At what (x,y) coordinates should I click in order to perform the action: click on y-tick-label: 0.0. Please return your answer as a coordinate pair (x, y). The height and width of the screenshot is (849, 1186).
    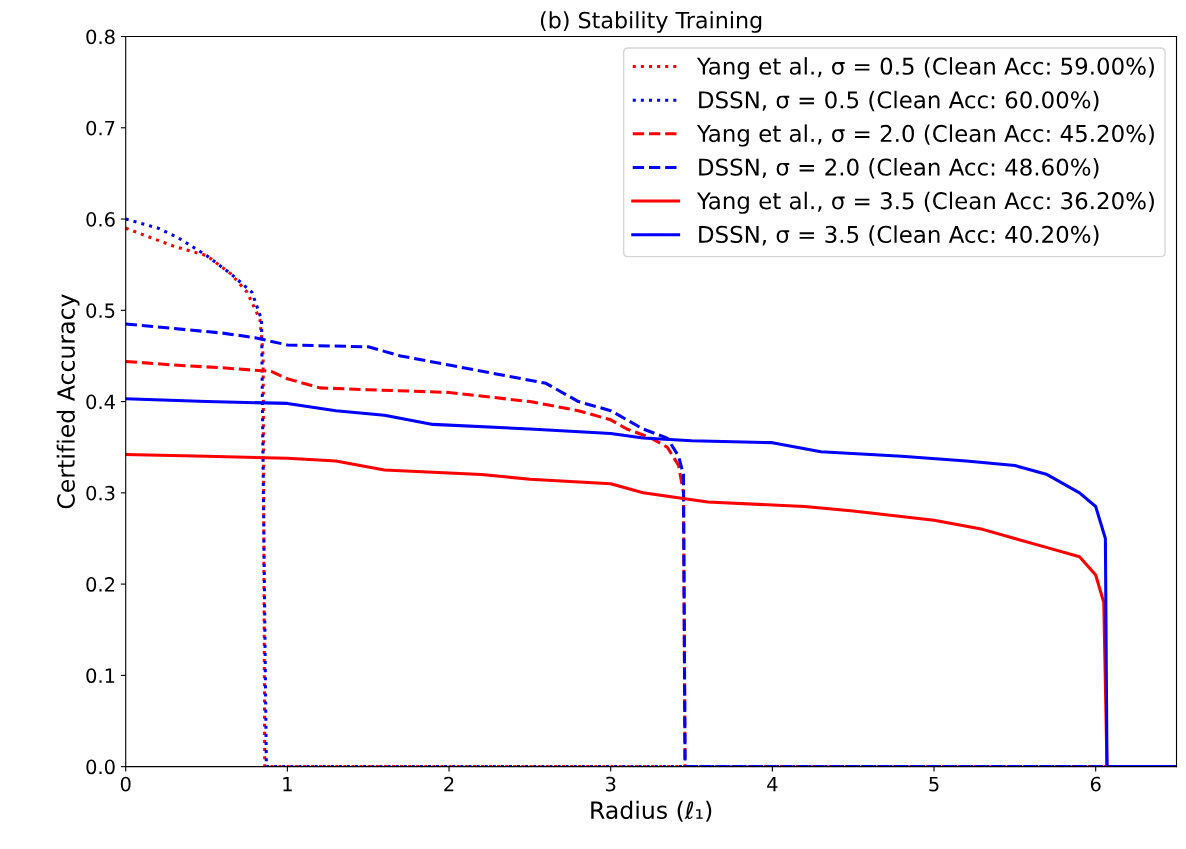
    Looking at the image, I should click on (100, 767).